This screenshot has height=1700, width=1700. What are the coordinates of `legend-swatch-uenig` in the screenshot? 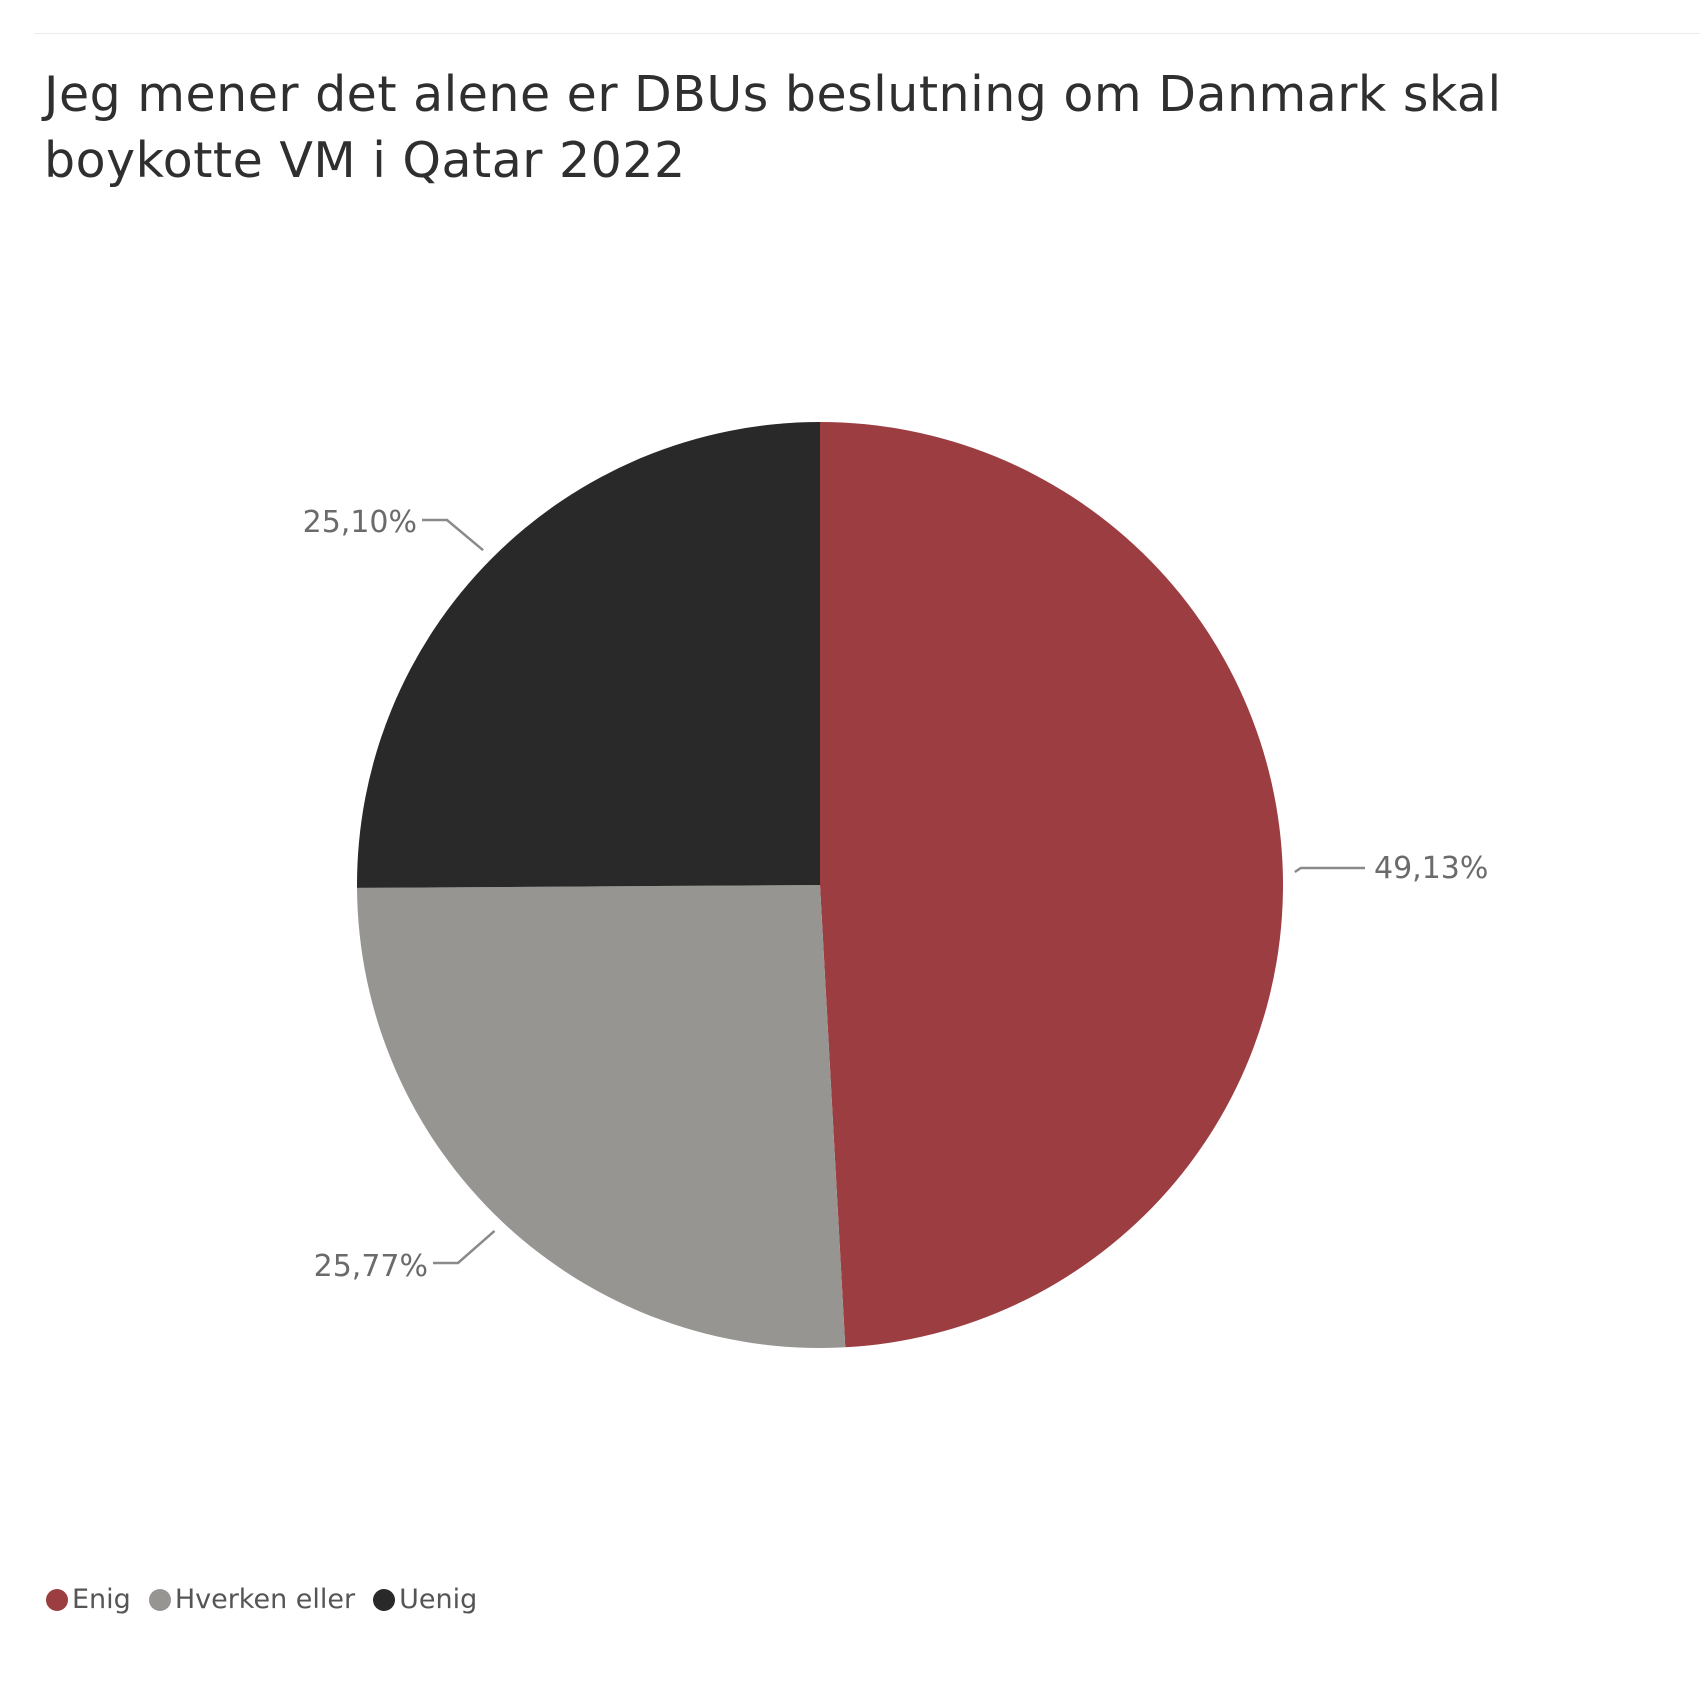 It's located at (384, 1599).